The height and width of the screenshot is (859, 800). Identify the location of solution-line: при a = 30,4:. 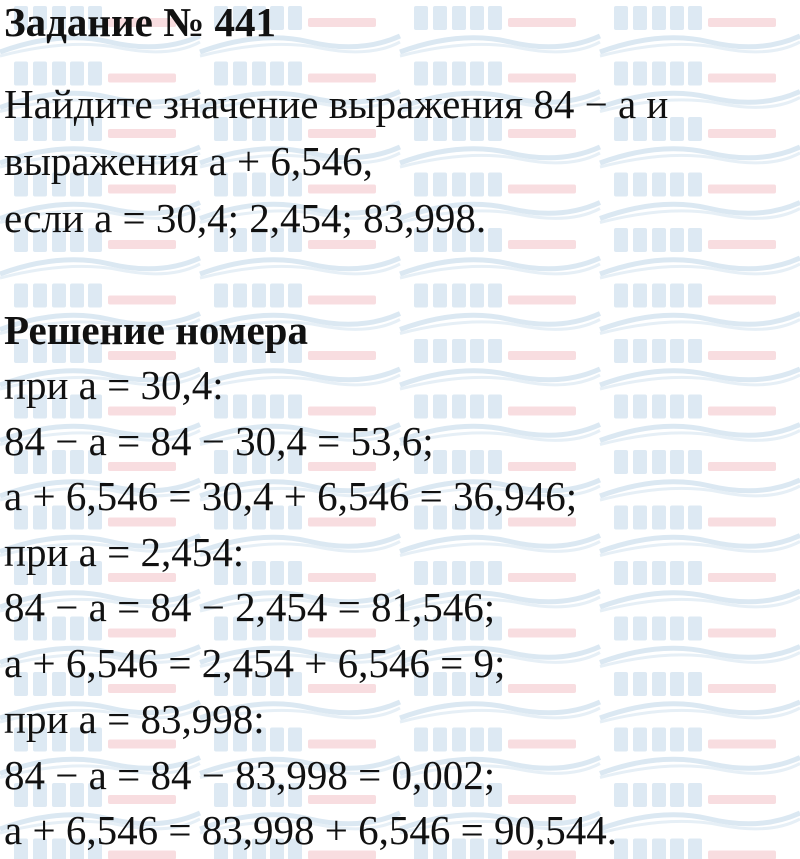
(114, 385).